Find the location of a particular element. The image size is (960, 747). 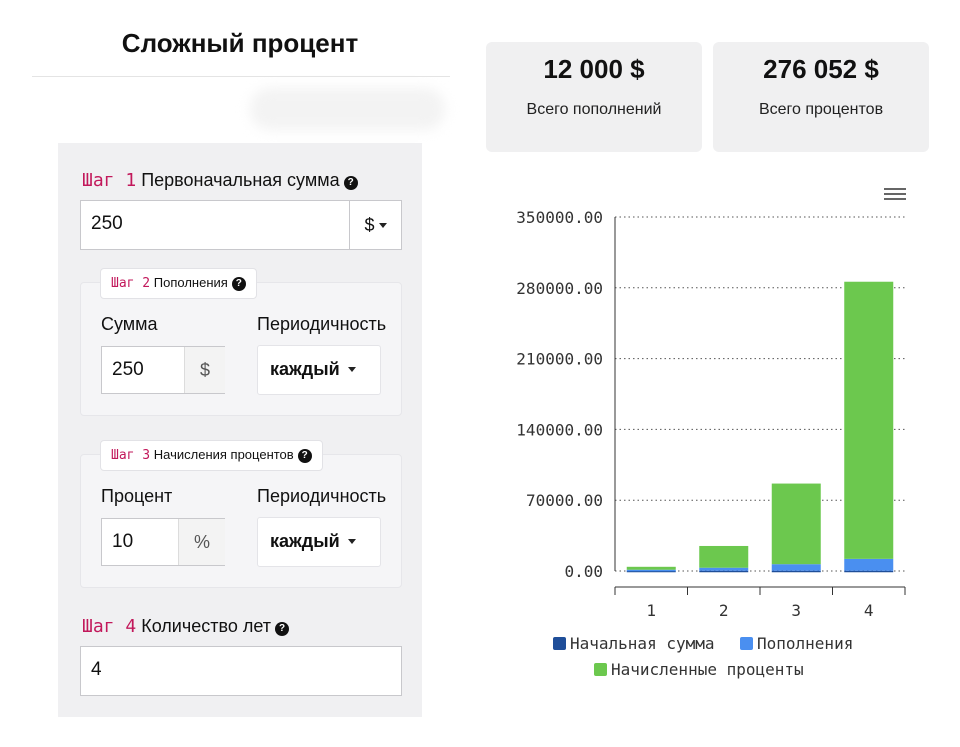

x-tick-label: 3 is located at coordinates (796, 610).